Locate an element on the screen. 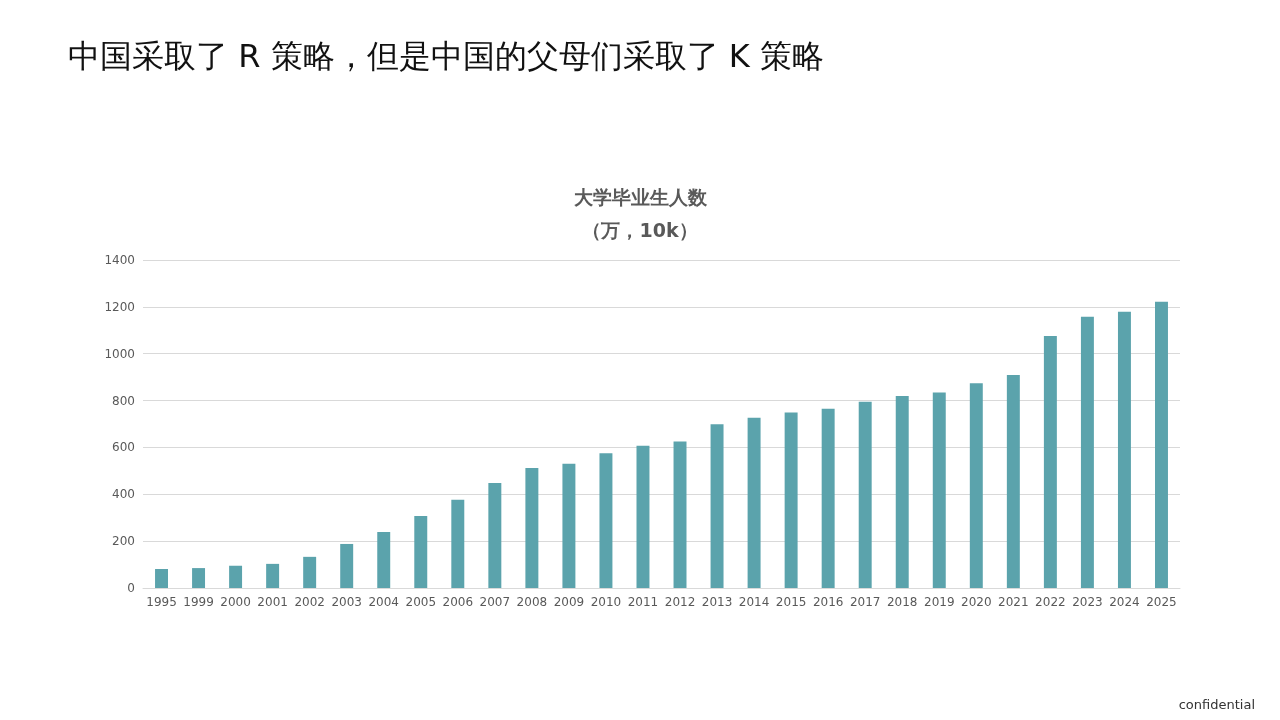 This screenshot has width=1280, height=720. x-tick-label: 2023 is located at coordinates (1087, 602).